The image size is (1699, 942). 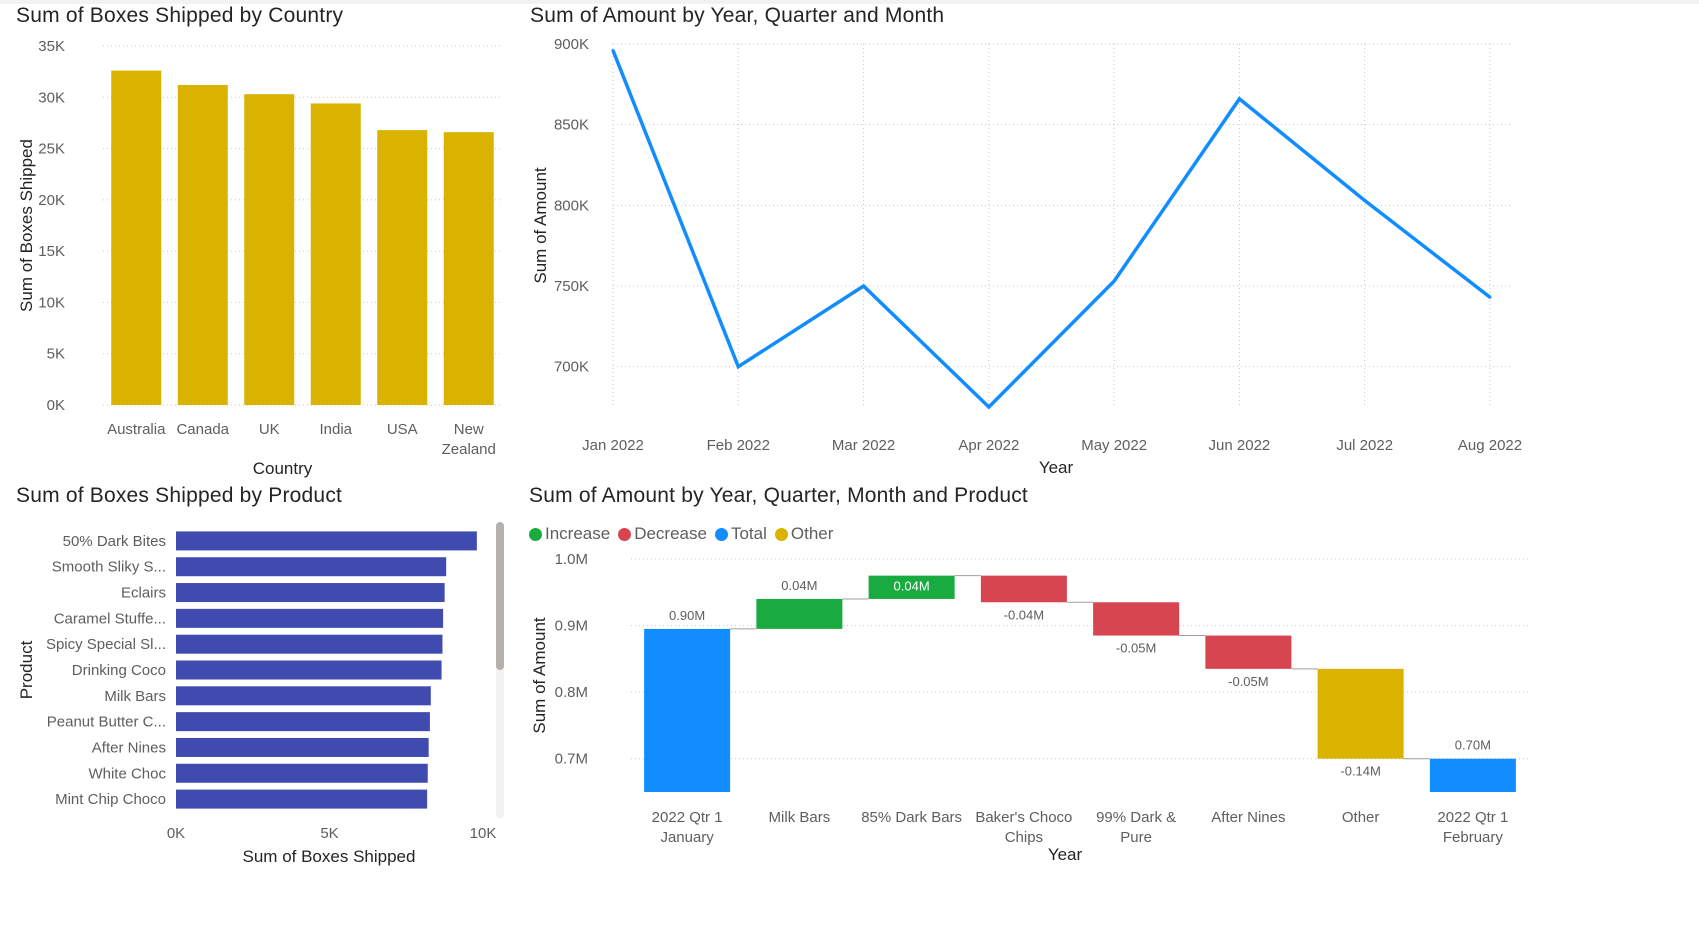 What do you see at coordinates (625, 534) in the screenshot?
I see `legend-dot-decrease` at bounding box center [625, 534].